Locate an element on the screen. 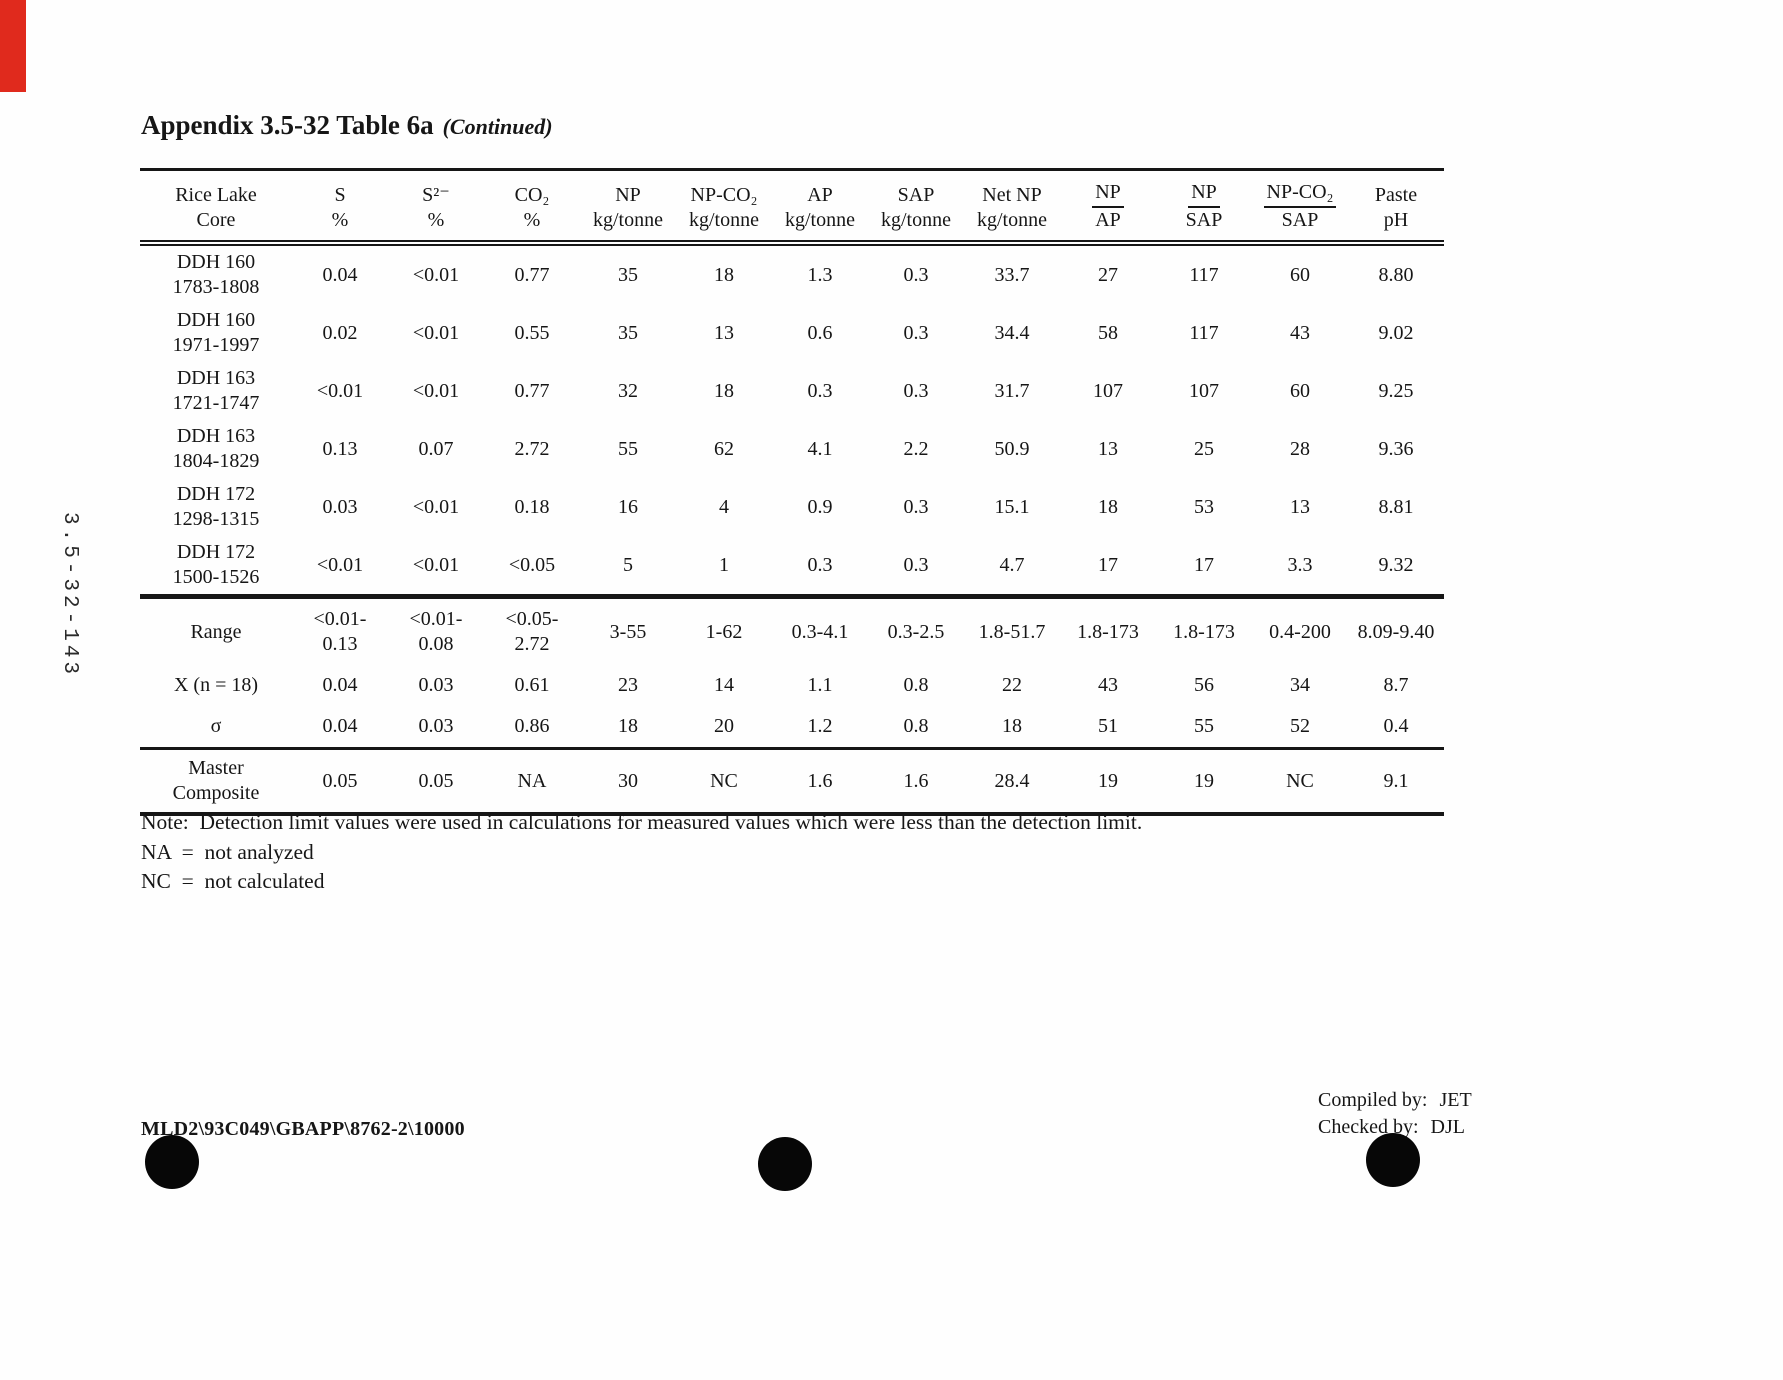 The width and height of the screenshot is (1783, 1380). table-cell: 0.4-200 is located at coordinates (1300, 631).